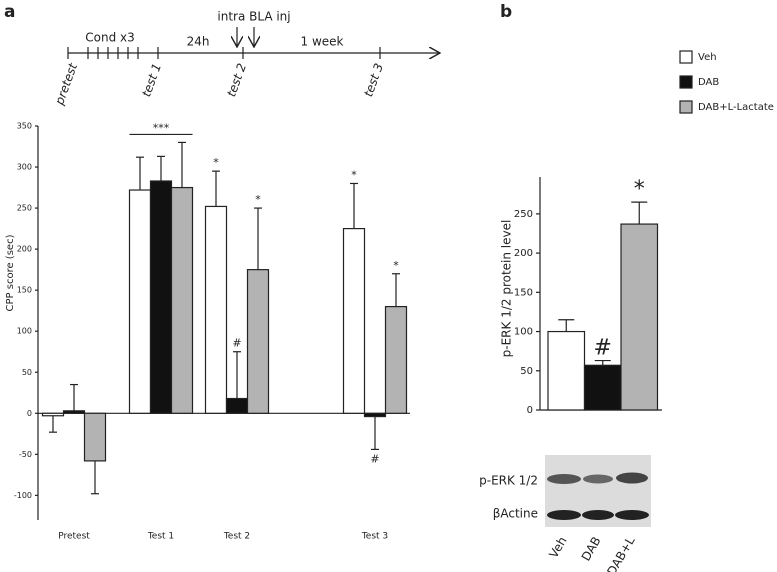  What do you see at coordinates (373, 79) in the screenshot?
I see `timeline-label: test 3` at bounding box center [373, 79].